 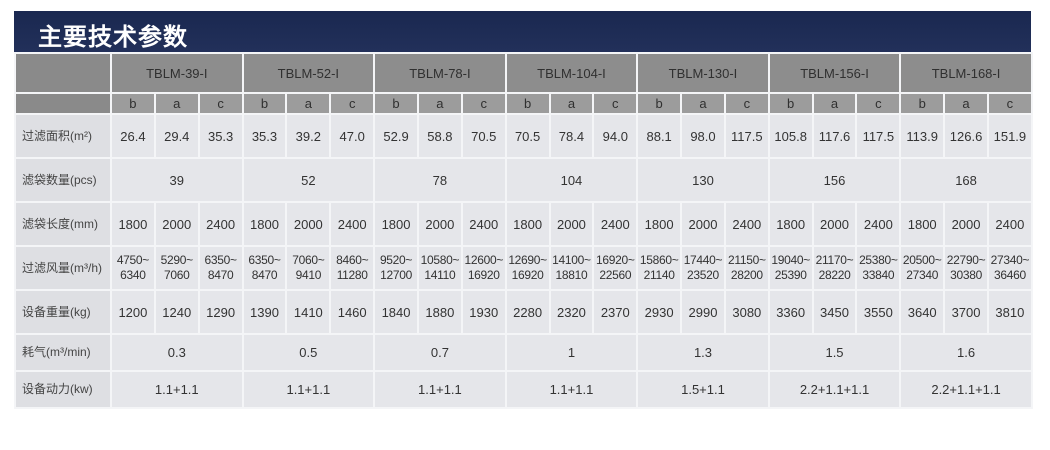 What do you see at coordinates (523, 352) in the screenshot?
I see `table-row: 耗气(m³/min) 0.3 0.5 0.7 1 1.3 1.5 1.6` at bounding box center [523, 352].